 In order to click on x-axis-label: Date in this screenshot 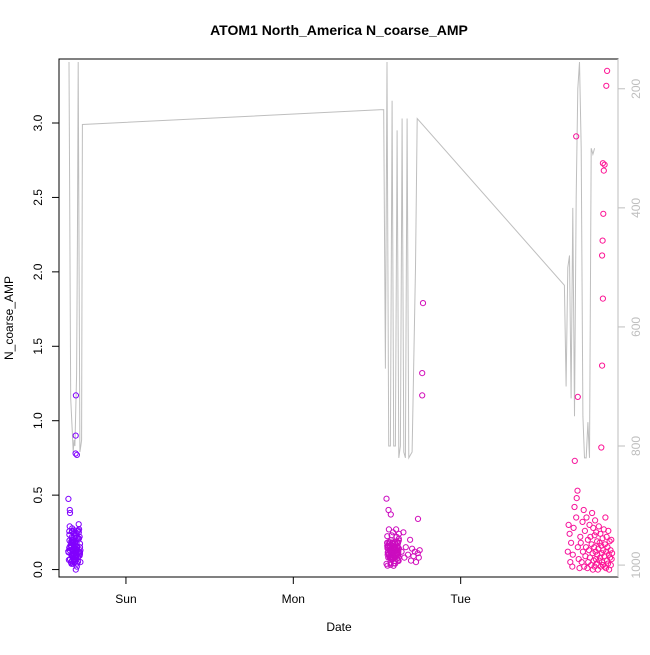, I will do `click(339, 627)`.